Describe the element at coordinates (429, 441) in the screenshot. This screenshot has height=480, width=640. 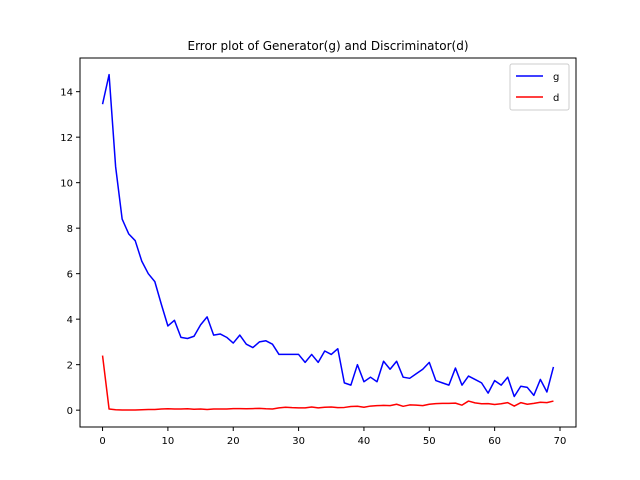
I see `x-tick-label: 50` at that location.